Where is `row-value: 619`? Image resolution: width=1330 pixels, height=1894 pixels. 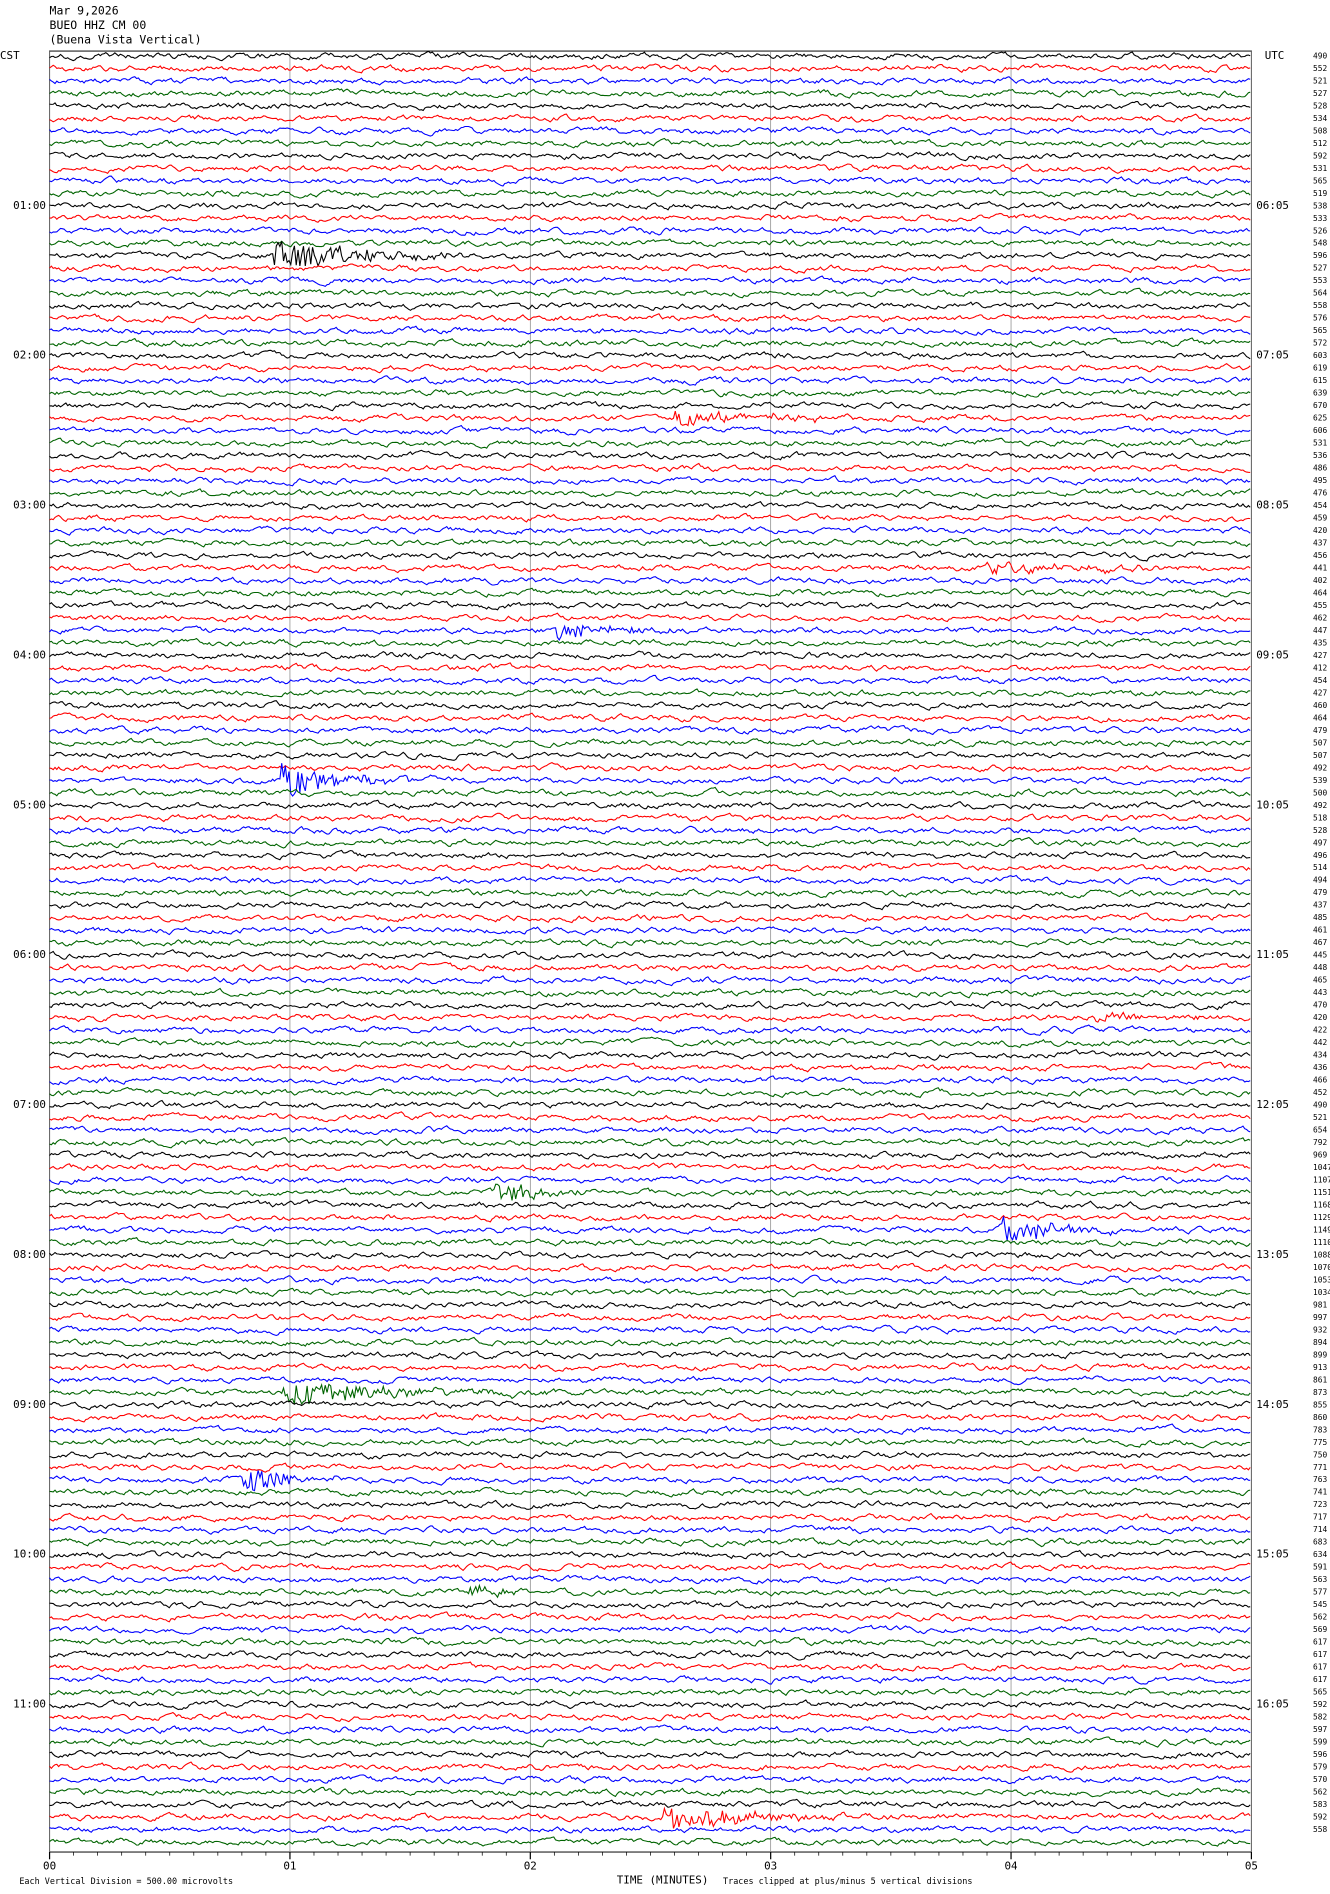 row-value: 619 is located at coordinates (1320, 368).